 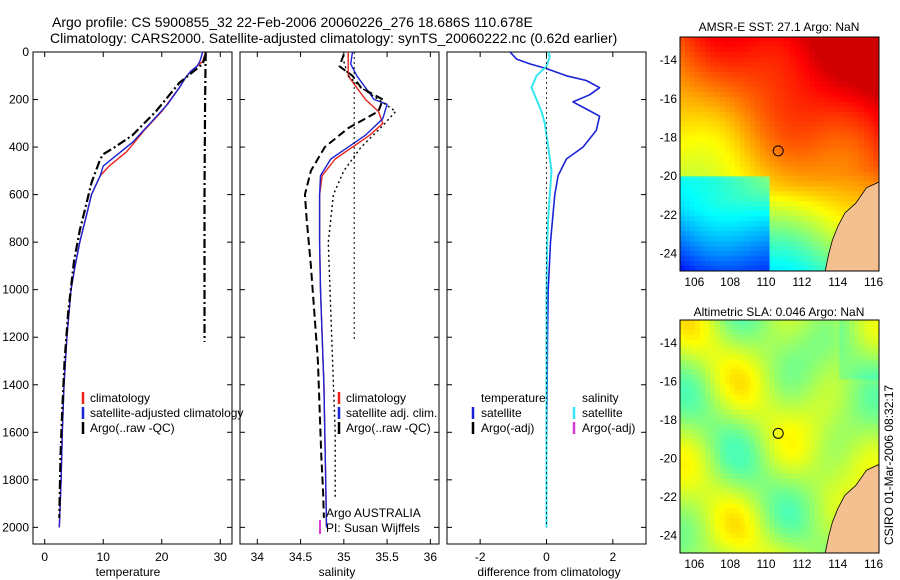 What do you see at coordinates (779, 436) in the screenshot?
I see `sla-map-frame` at bounding box center [779, 436].